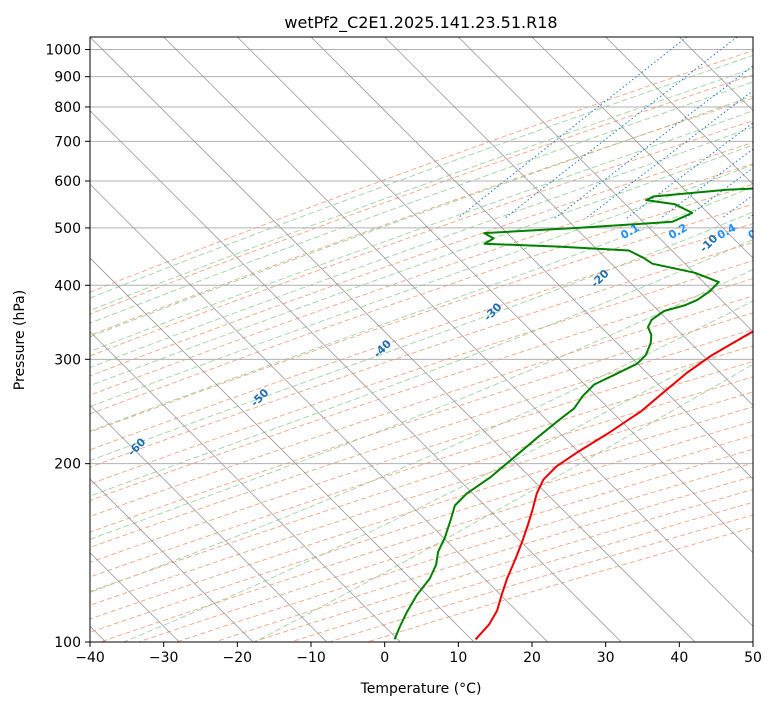  What do you see at coordinates (311, 658) in the screenshot?
I see `x-tick-label: −10` at bounding box center [311, 658].